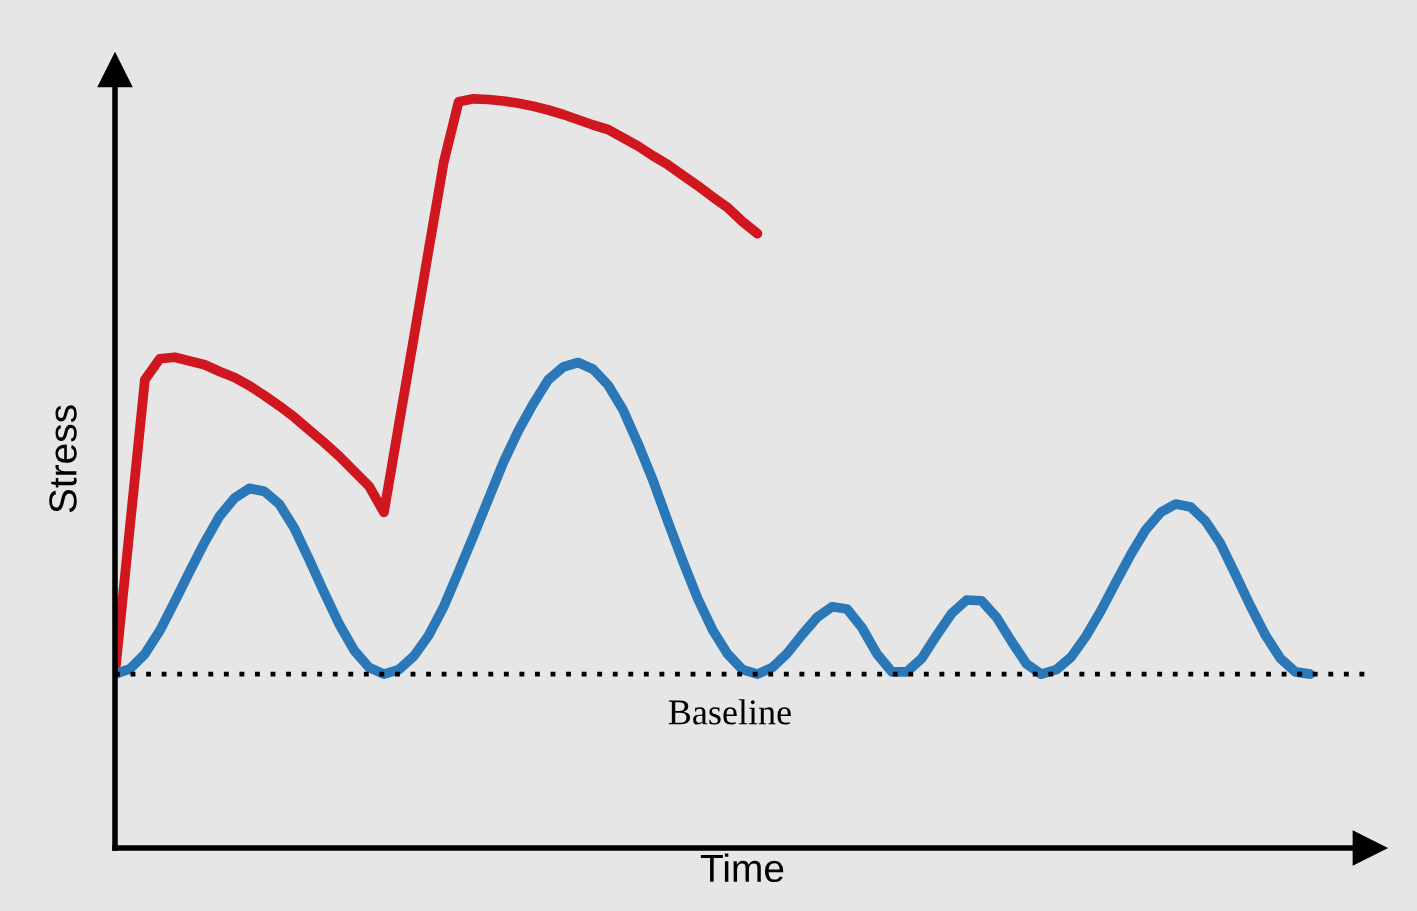 The image size is (1417, 911). What do you see at coordinates (742, 868) in the screenshot?
I see `x-axis-title: Time` at bounding box center [742, 868].